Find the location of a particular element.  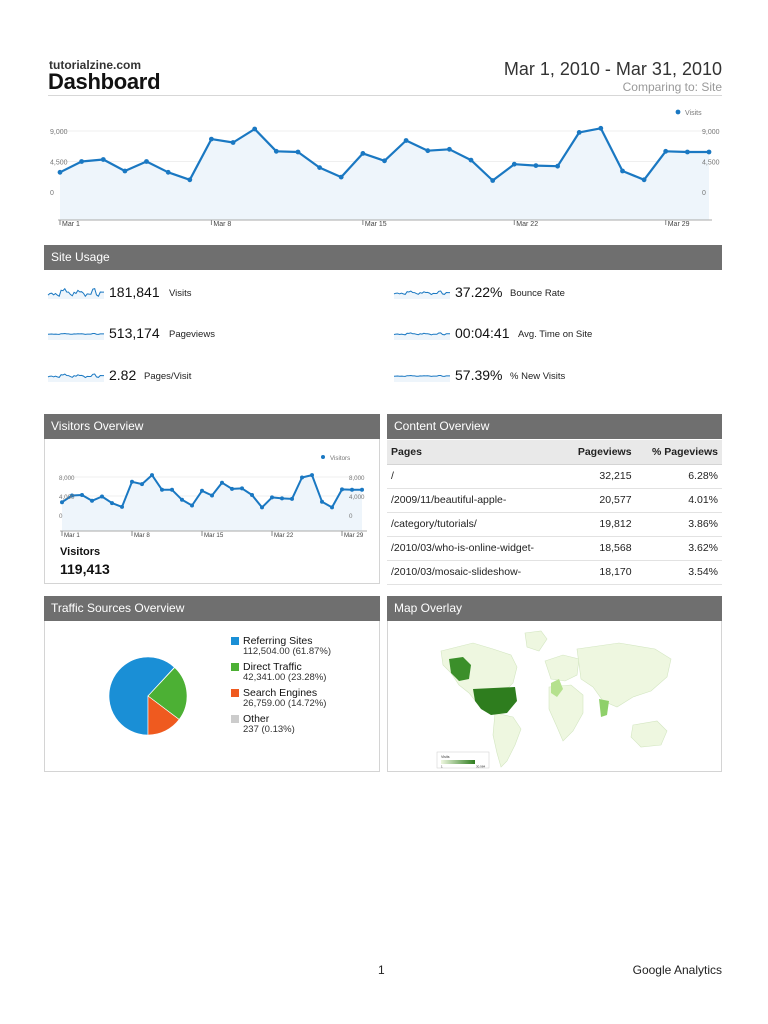

legend-name: Search Engines is located at coordinates (280, 693).